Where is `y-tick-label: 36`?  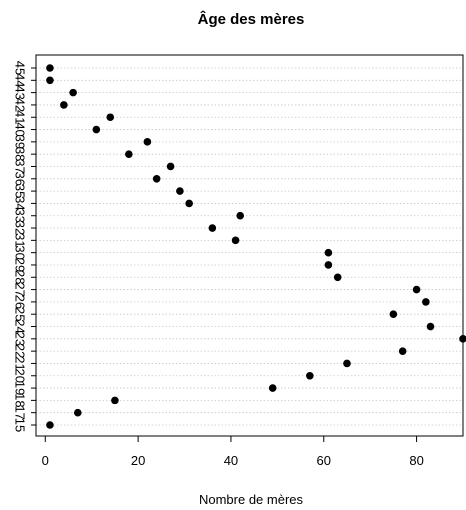
y-tick-label: 36 is located at coordinates (20, 179).